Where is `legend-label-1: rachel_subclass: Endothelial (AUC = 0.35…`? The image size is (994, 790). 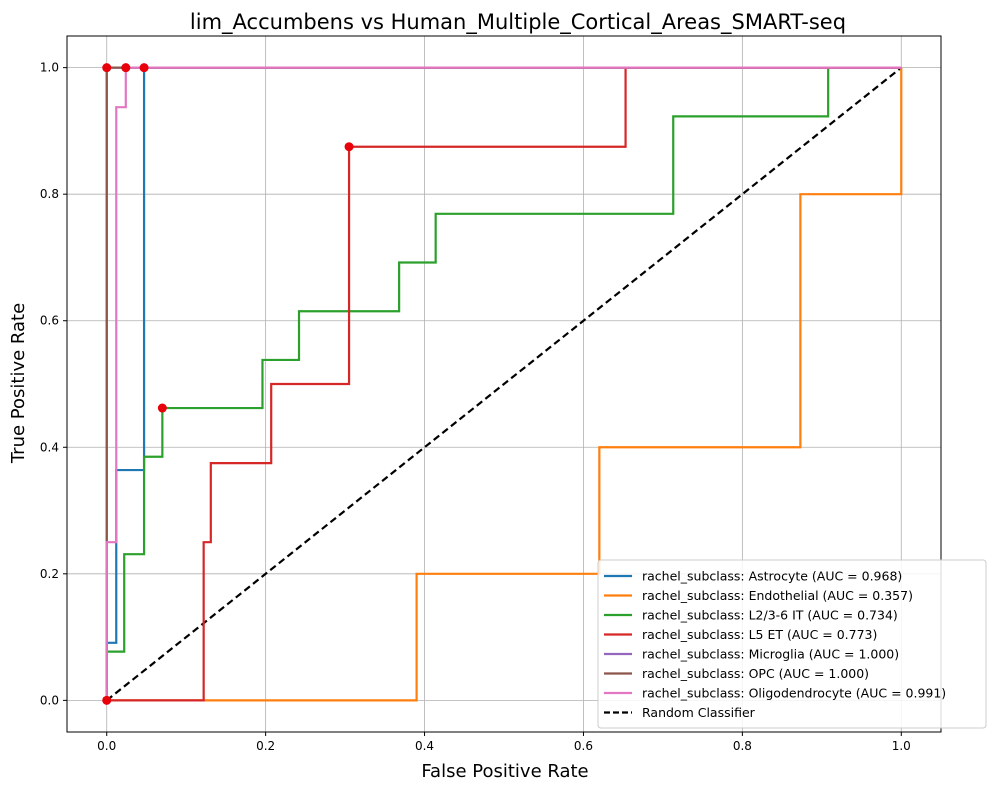 legend-label-1: rachel_subclass: Endothelial (AUC = 0.35… is located at coordinates (777, 595).